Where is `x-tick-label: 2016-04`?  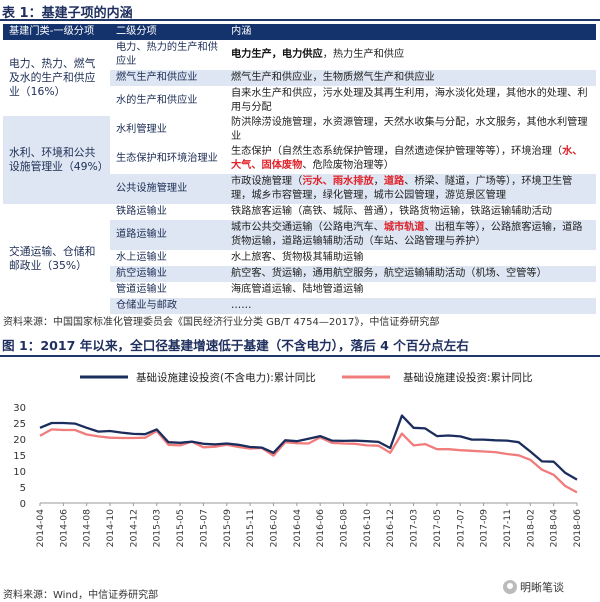 x-tick-label: 2016-04 is located at coordinates (297, 528).